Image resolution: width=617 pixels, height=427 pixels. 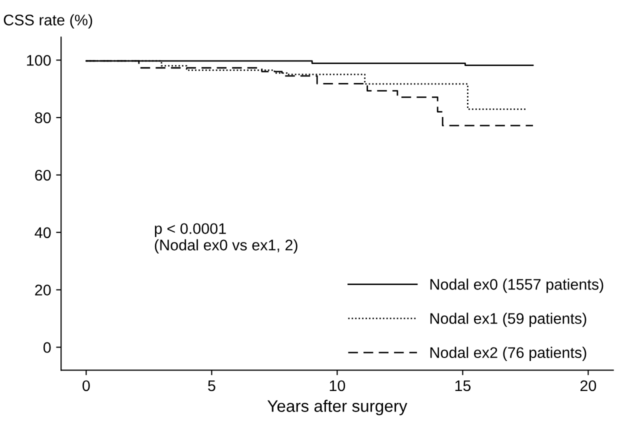 I want to click on x-tick-label: 20, so click(x=588, y=386).